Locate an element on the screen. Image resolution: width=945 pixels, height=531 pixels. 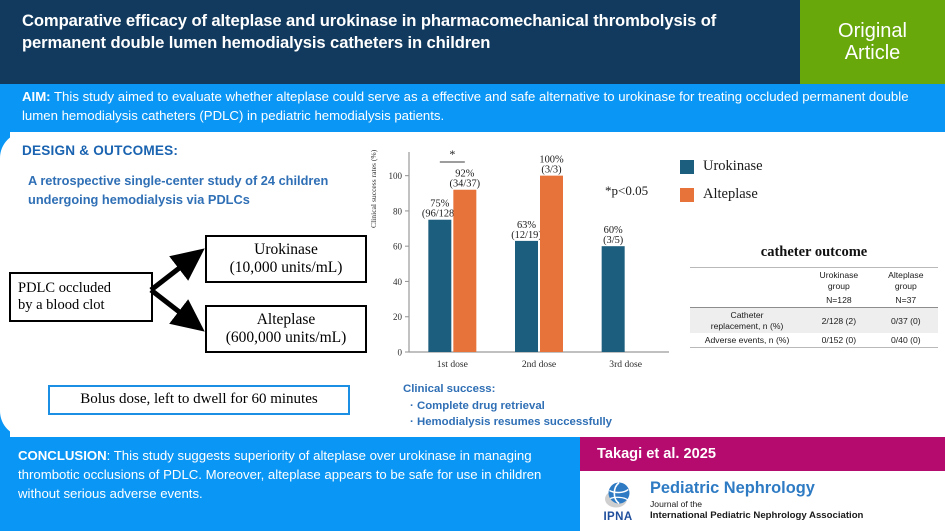
header-navy-bar is located at coordinates (400, 42).